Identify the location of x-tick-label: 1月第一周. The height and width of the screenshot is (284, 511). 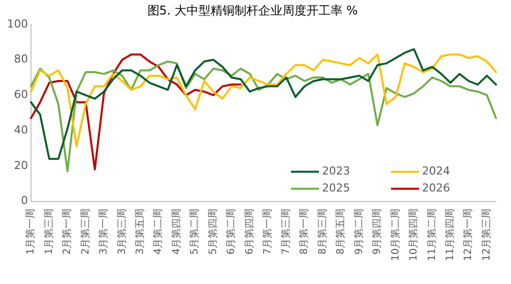
(30, 231).